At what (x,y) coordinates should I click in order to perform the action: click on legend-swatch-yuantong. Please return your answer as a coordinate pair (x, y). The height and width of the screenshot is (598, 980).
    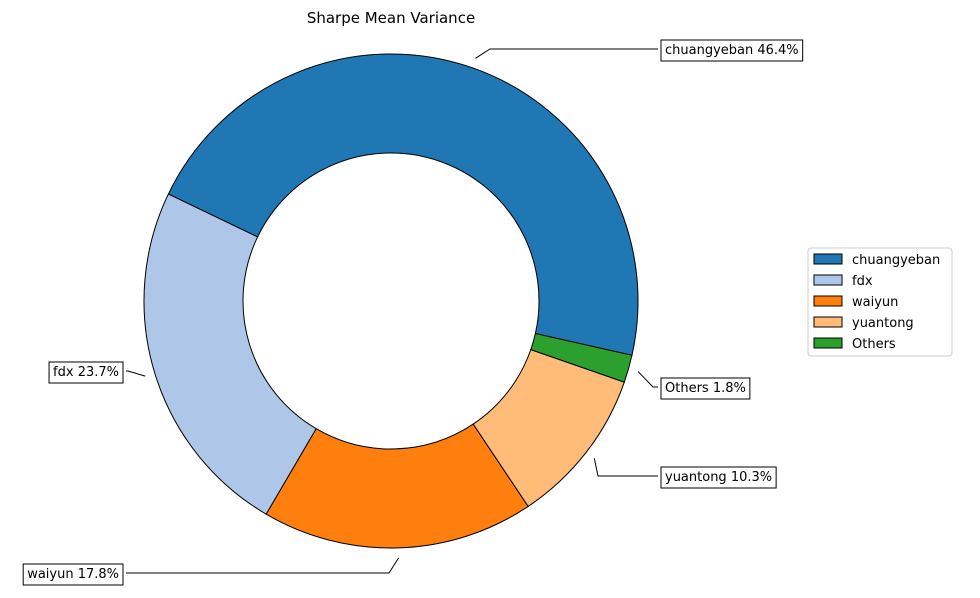
    Looking at the image, I should click on (828, 322).